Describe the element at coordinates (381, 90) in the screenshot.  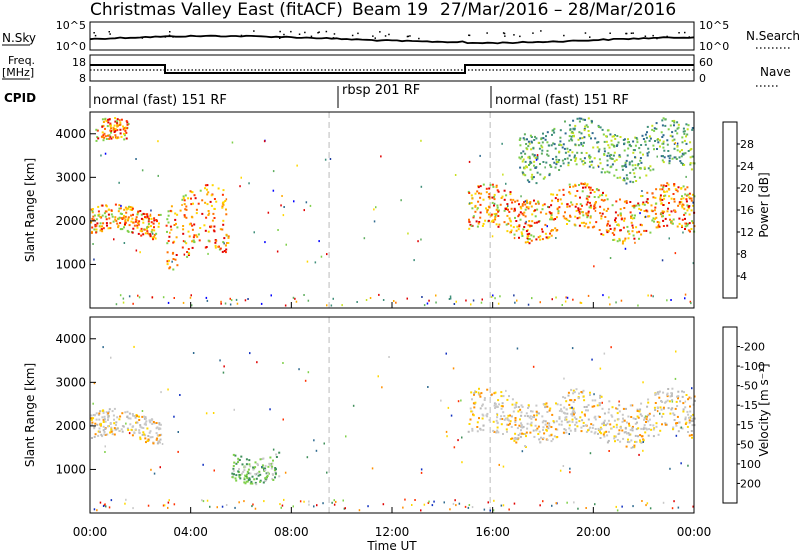
I see `cpid-segment-2: rbsp 201 RF` at that location.